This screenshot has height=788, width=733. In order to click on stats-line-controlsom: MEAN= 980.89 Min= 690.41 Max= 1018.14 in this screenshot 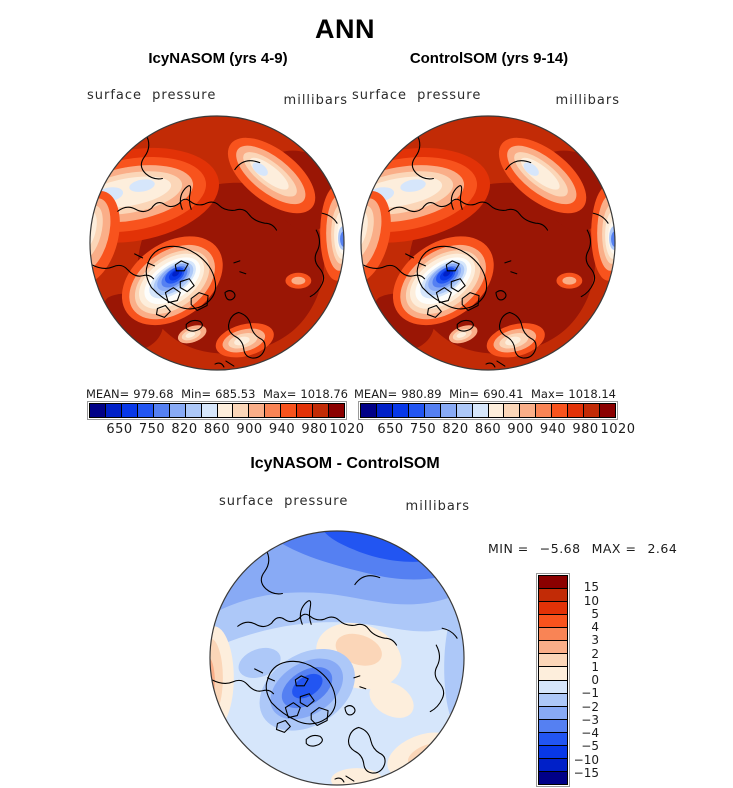, I will do `click(485, 394)`.